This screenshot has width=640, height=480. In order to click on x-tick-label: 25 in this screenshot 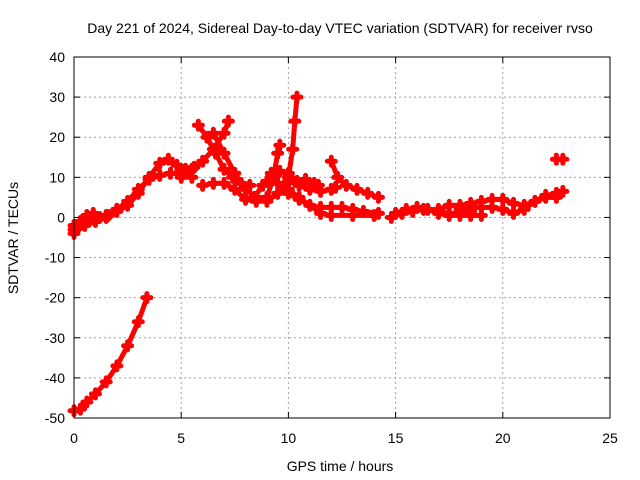, I will do `click(610, 438)`.